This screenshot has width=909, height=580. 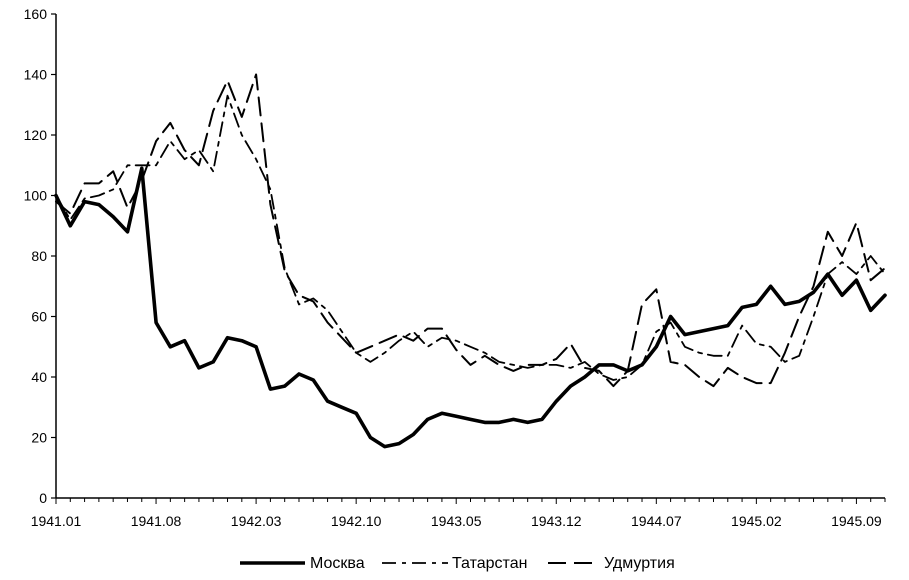 What do you see at coordinates (639, 563) in the screenshot?
I see `legend-label: Удмуртия` at bounding box center [639, 563].